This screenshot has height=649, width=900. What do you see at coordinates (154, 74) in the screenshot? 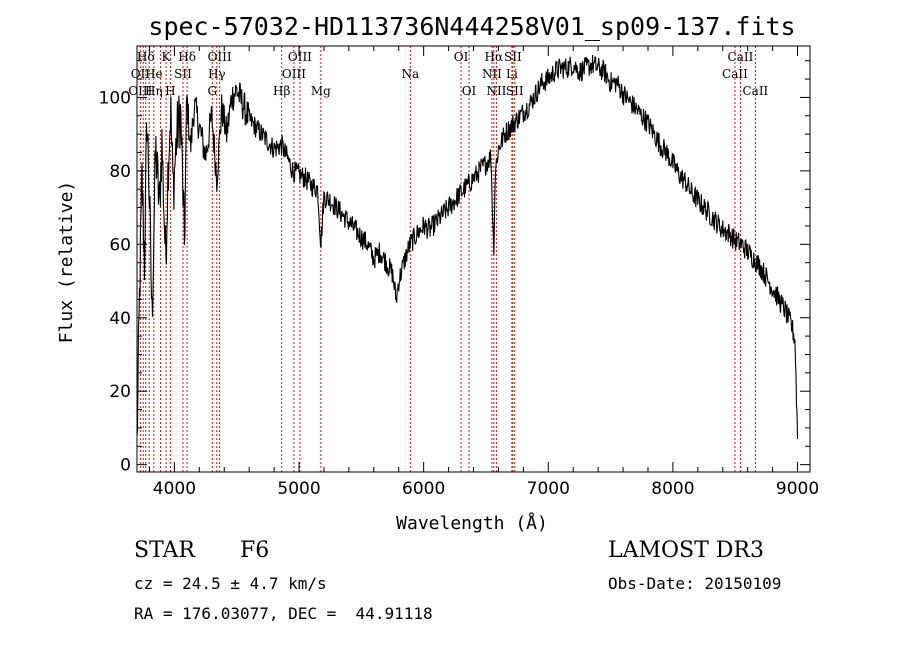
I see `line-label: He` at bounding box center [154, 74].